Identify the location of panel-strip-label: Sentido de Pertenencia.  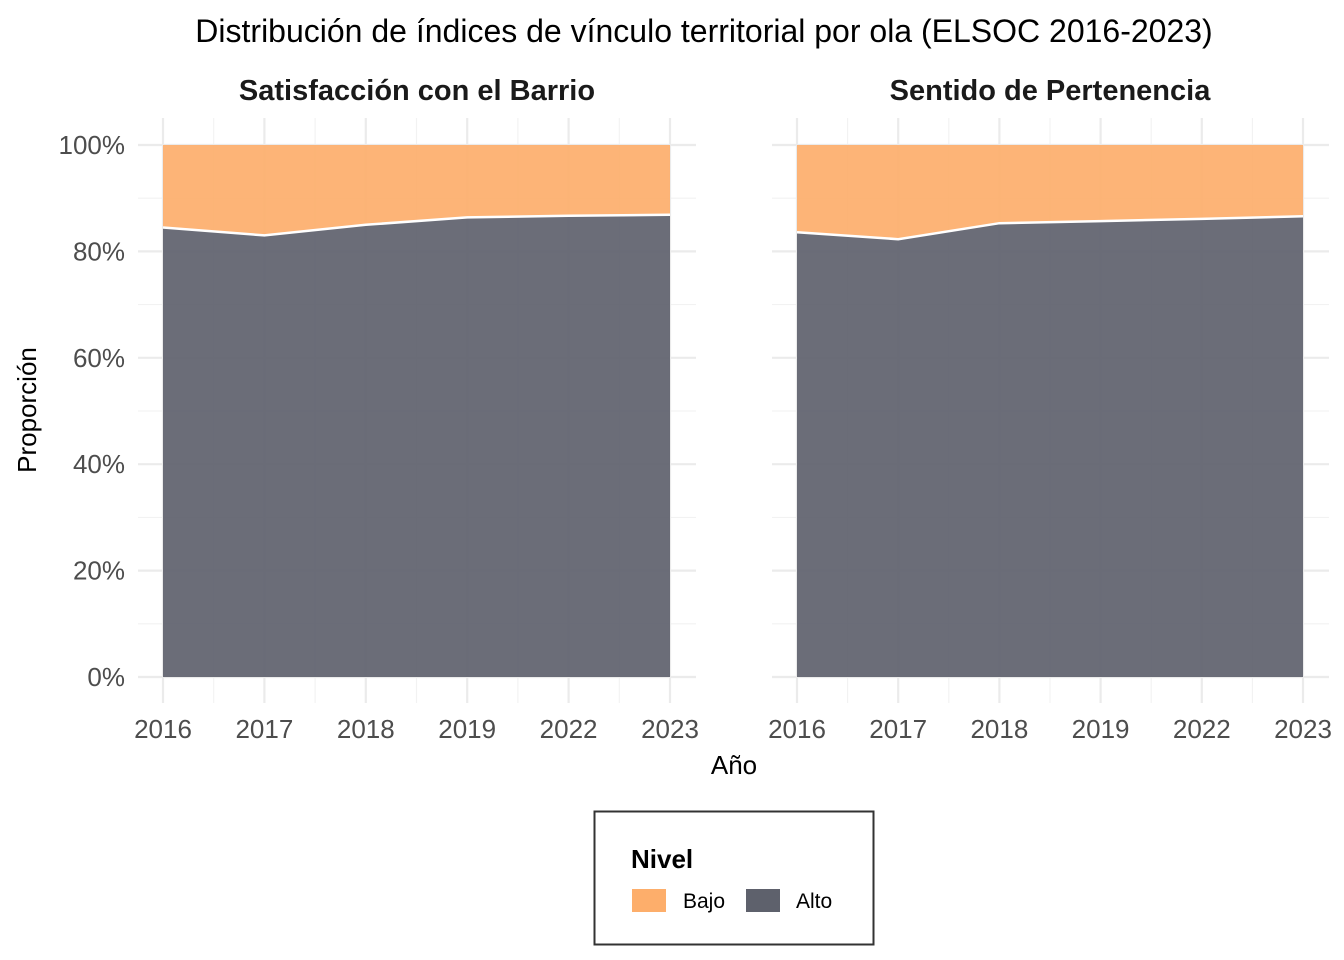
(1051, 91).